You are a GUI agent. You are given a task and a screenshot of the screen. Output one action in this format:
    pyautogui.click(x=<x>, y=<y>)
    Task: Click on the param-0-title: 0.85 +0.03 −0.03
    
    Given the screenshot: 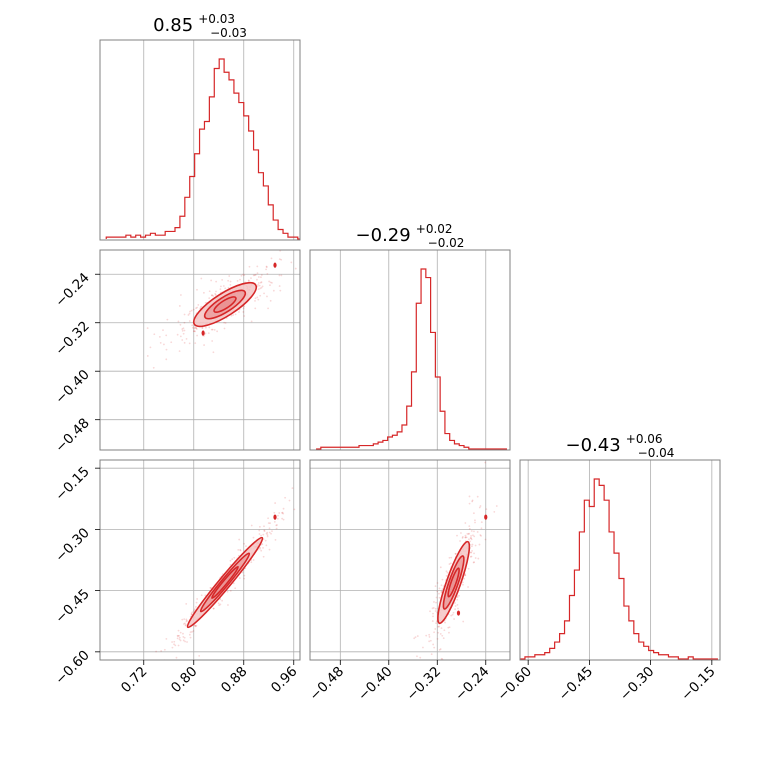 What is the action you would take?
    pyautogui.click(x=200, y=24)
    